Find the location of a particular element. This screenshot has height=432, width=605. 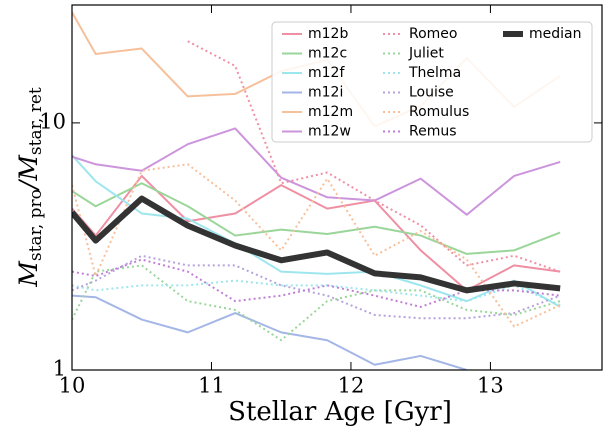

legend-label: Thelma is located at coordinates (434, 73).